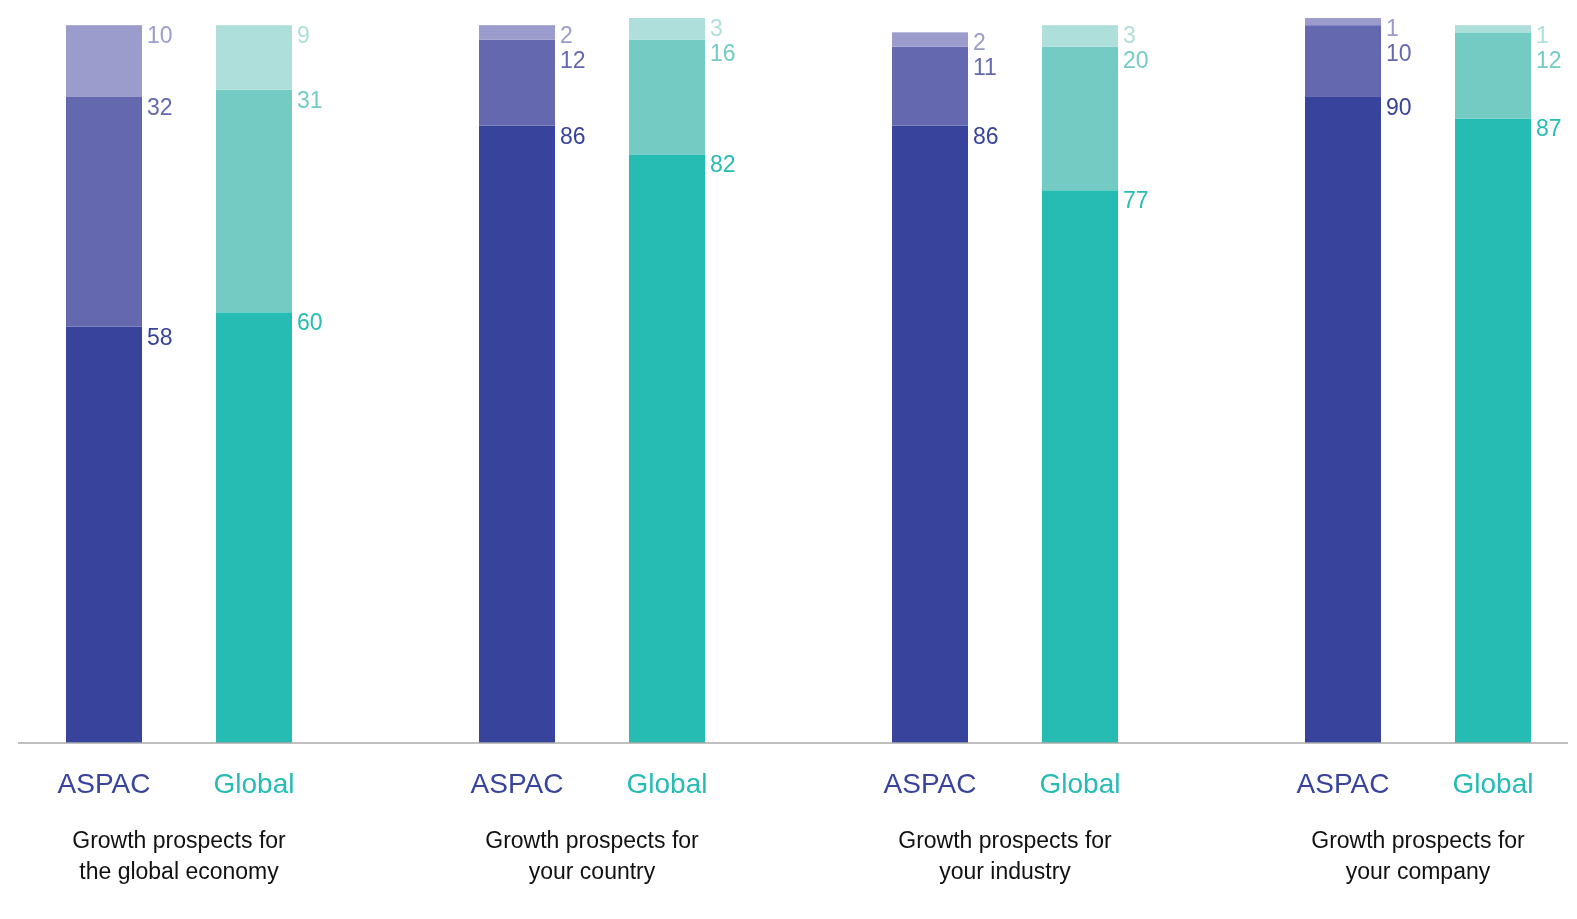 This screenshot has width=1577, height=919. I want to click on data-label: 31, so click(310, 99).